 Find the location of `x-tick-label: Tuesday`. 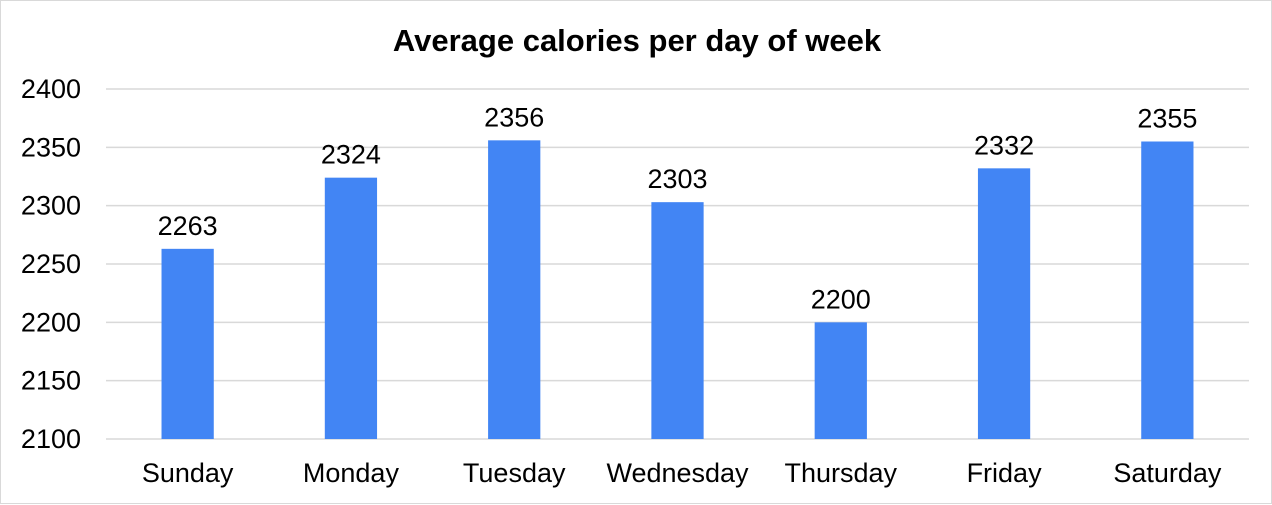

x-tick-label: Tuesday is located at coordinates (514, 473).